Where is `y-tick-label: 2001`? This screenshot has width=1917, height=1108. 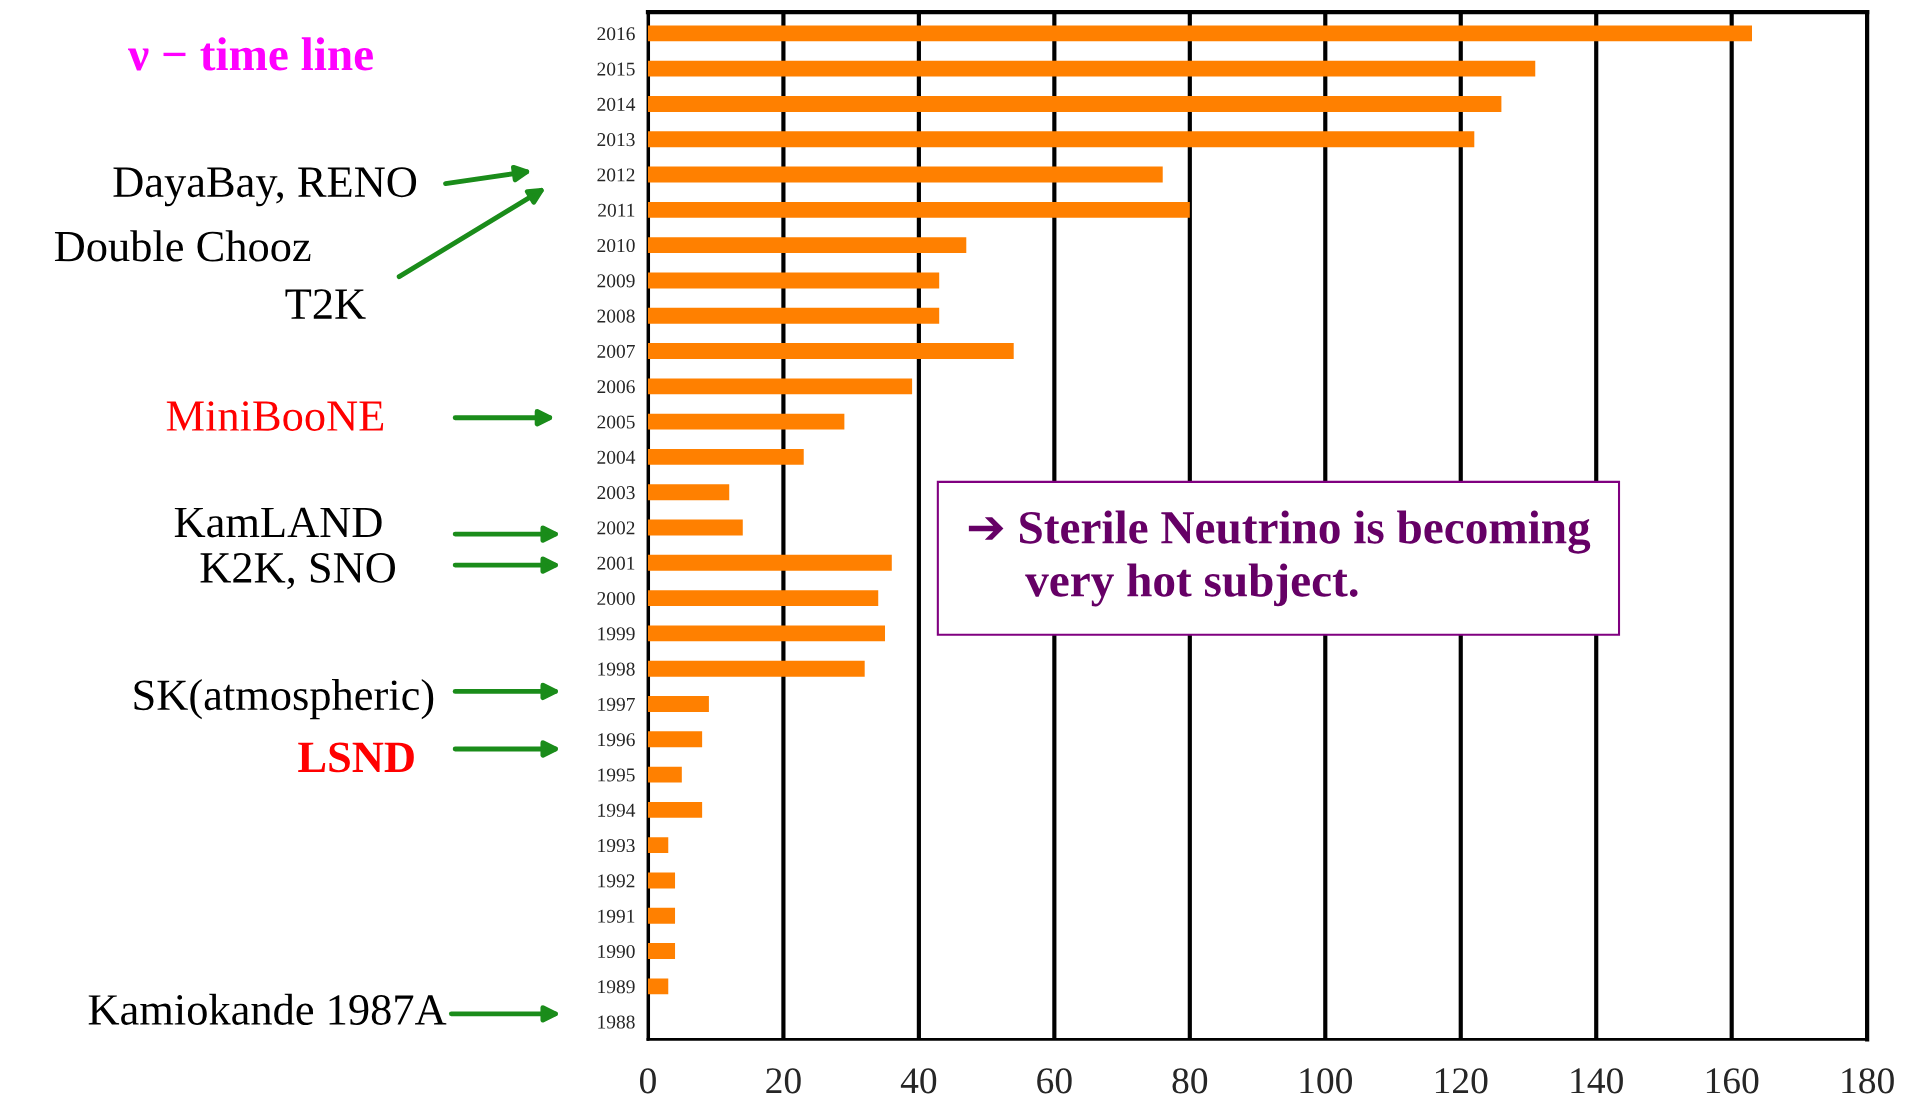 y-tick-label: 2001 is located at coordinates (616, 563).